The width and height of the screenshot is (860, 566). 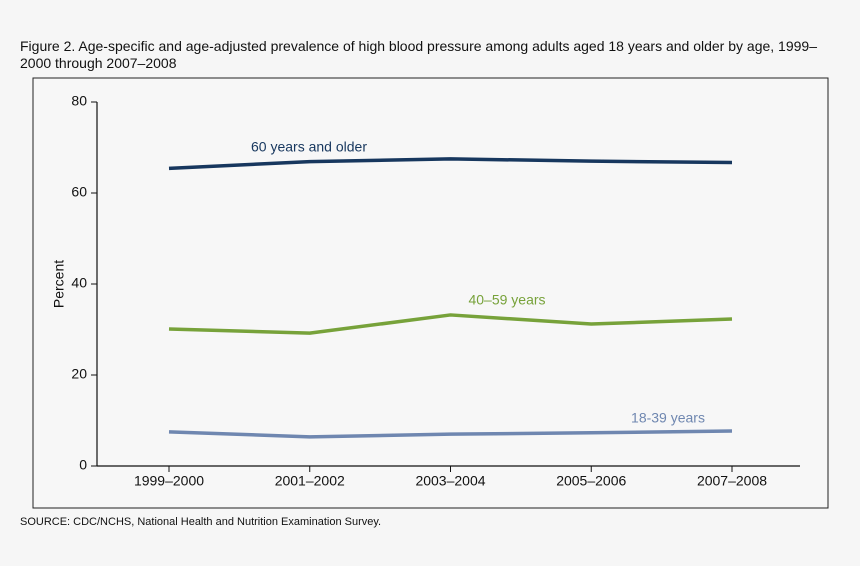 I want to click on x-tick-label: 1999–2000, so click(x=169, y=481).